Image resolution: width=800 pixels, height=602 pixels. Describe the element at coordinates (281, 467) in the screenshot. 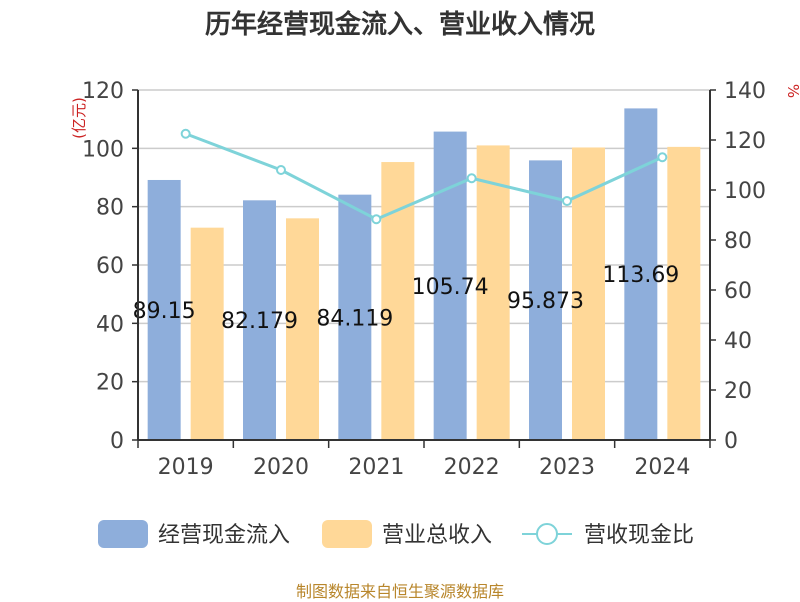

I see `x-tick-label: 2020` at that location.